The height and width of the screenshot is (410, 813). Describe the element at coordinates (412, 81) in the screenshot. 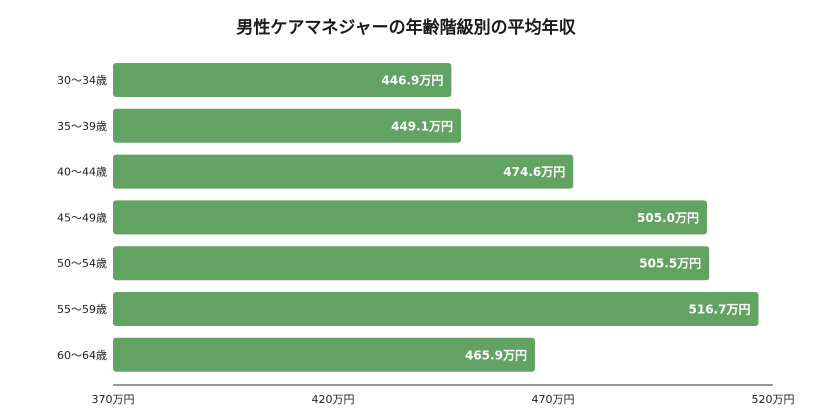

I see `data-label-1: 446.9万円` at that location.